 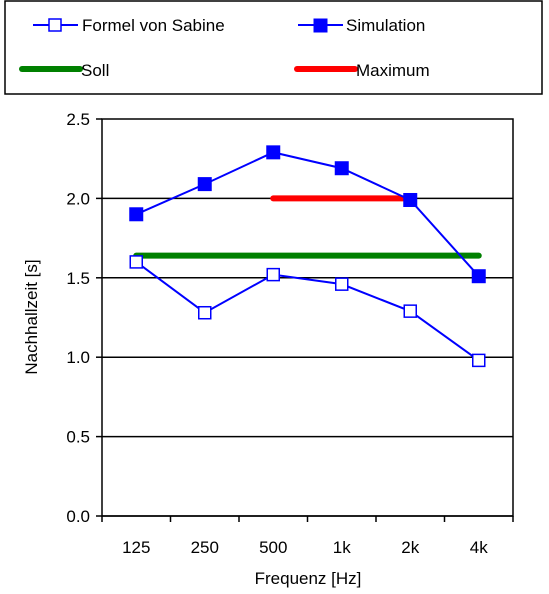 I want to click on legend-marker-simulation-icon, so click(x=320, y=25).